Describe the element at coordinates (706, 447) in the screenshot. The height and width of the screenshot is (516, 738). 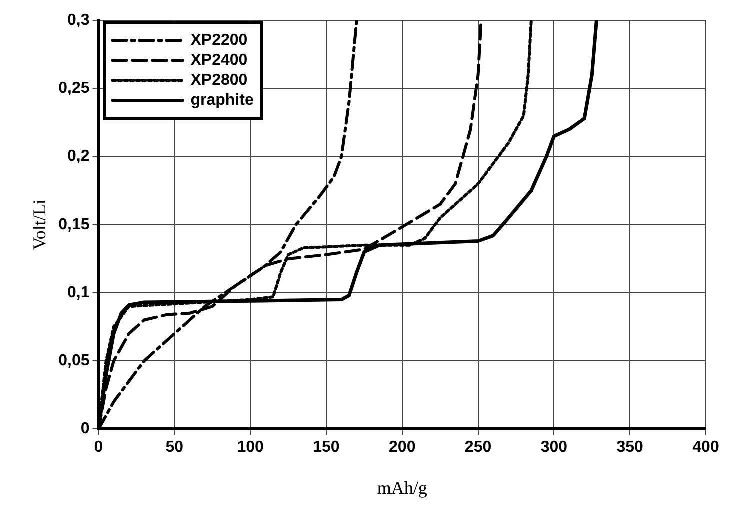
I see `x-tick-label: 400` at that location.